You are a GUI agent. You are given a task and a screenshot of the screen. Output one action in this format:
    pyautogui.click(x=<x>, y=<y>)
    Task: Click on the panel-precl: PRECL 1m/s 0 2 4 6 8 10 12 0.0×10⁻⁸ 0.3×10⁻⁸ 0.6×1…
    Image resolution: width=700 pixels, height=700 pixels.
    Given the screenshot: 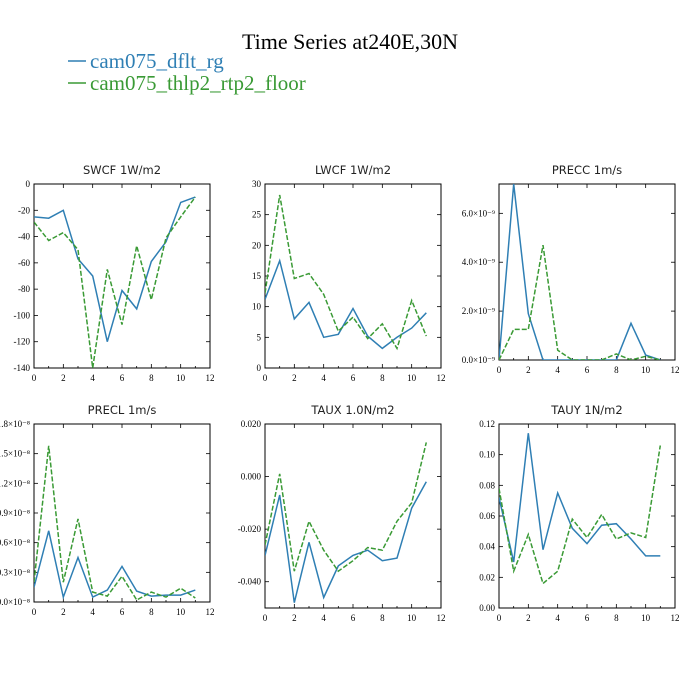 What is the action you would take?
    pyautogui.click(x=107, y=510)
    